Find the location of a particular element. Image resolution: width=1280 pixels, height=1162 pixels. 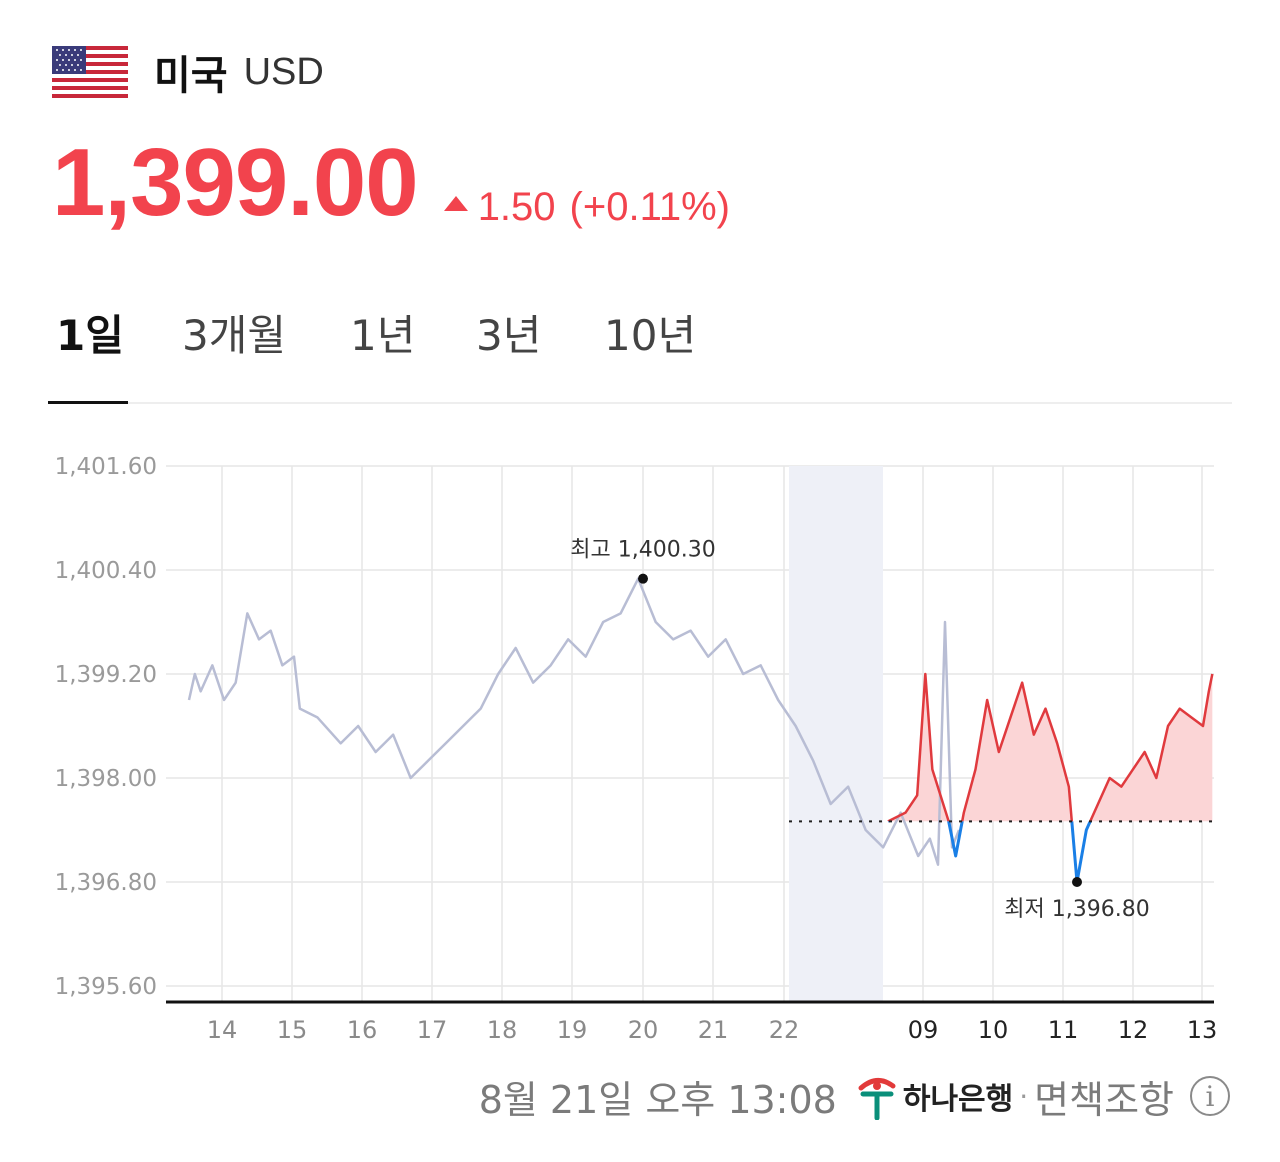

period-tabs: 1일 3개월 1년 3년 10년 is located at coordinates (640, 351).